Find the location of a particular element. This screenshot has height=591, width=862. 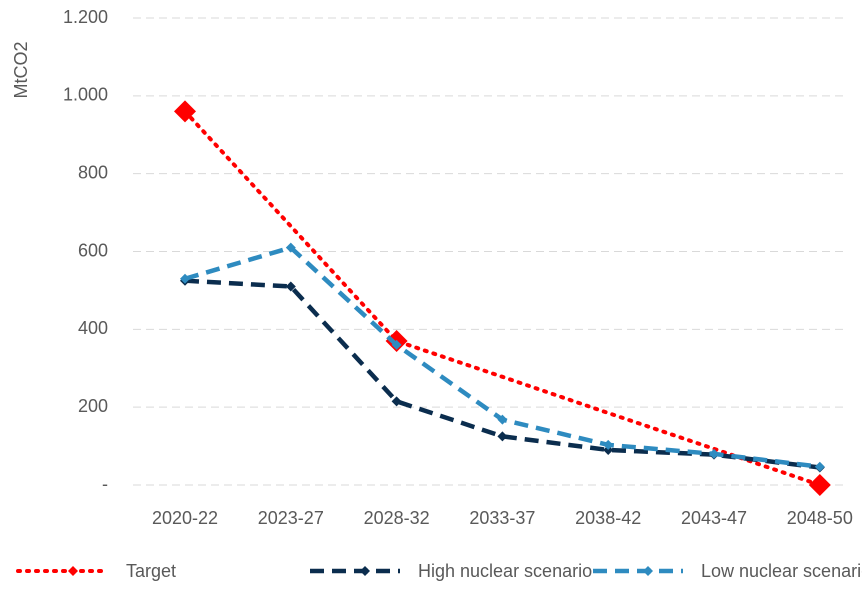

y-tick-label: 200 is located at coordinates (93, 406).